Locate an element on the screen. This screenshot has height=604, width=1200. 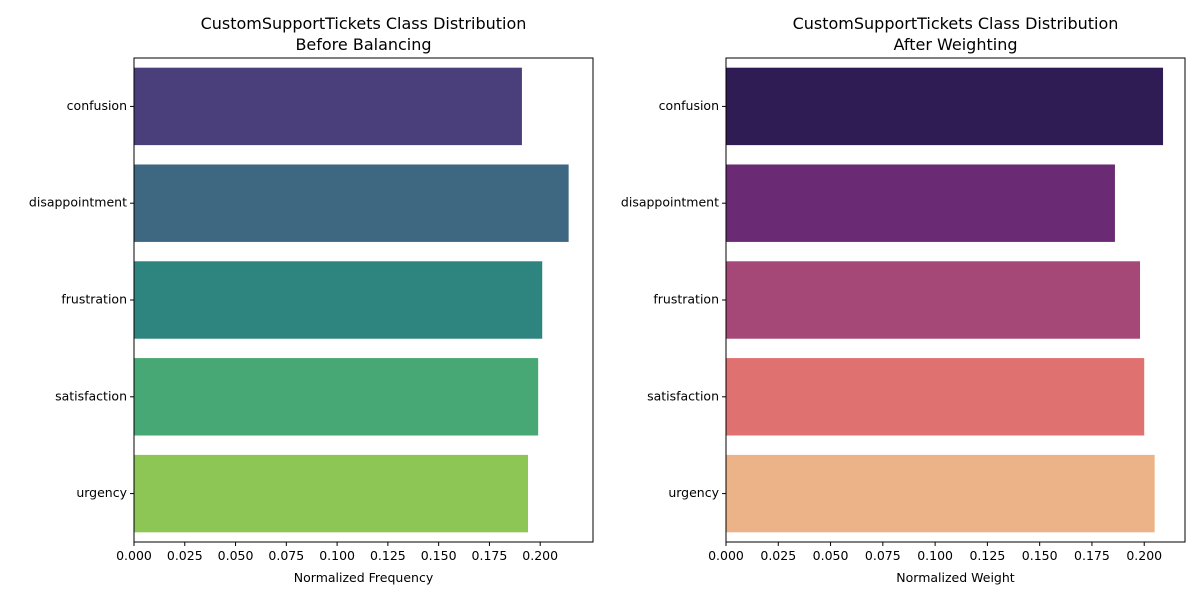
x-axis-label: Normalized Weight is located at coordinates (955, 577).